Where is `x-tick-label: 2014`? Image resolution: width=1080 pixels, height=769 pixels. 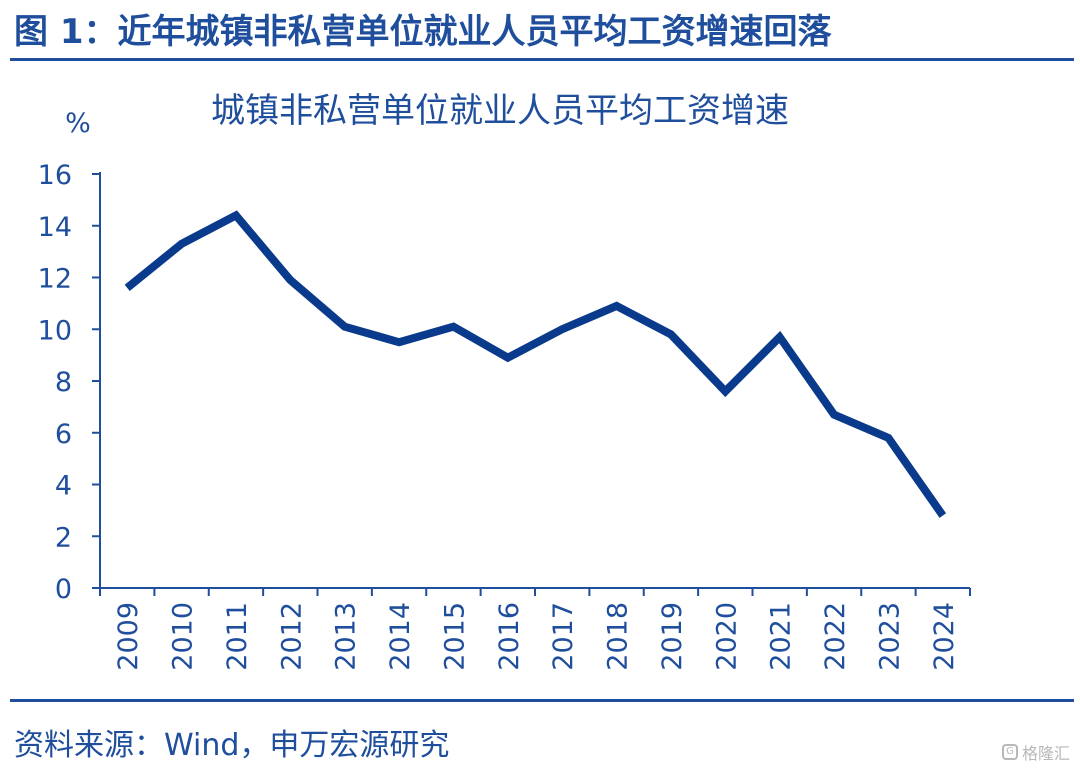 x-tick-label: 2014 is located at coordinates (400, 636).